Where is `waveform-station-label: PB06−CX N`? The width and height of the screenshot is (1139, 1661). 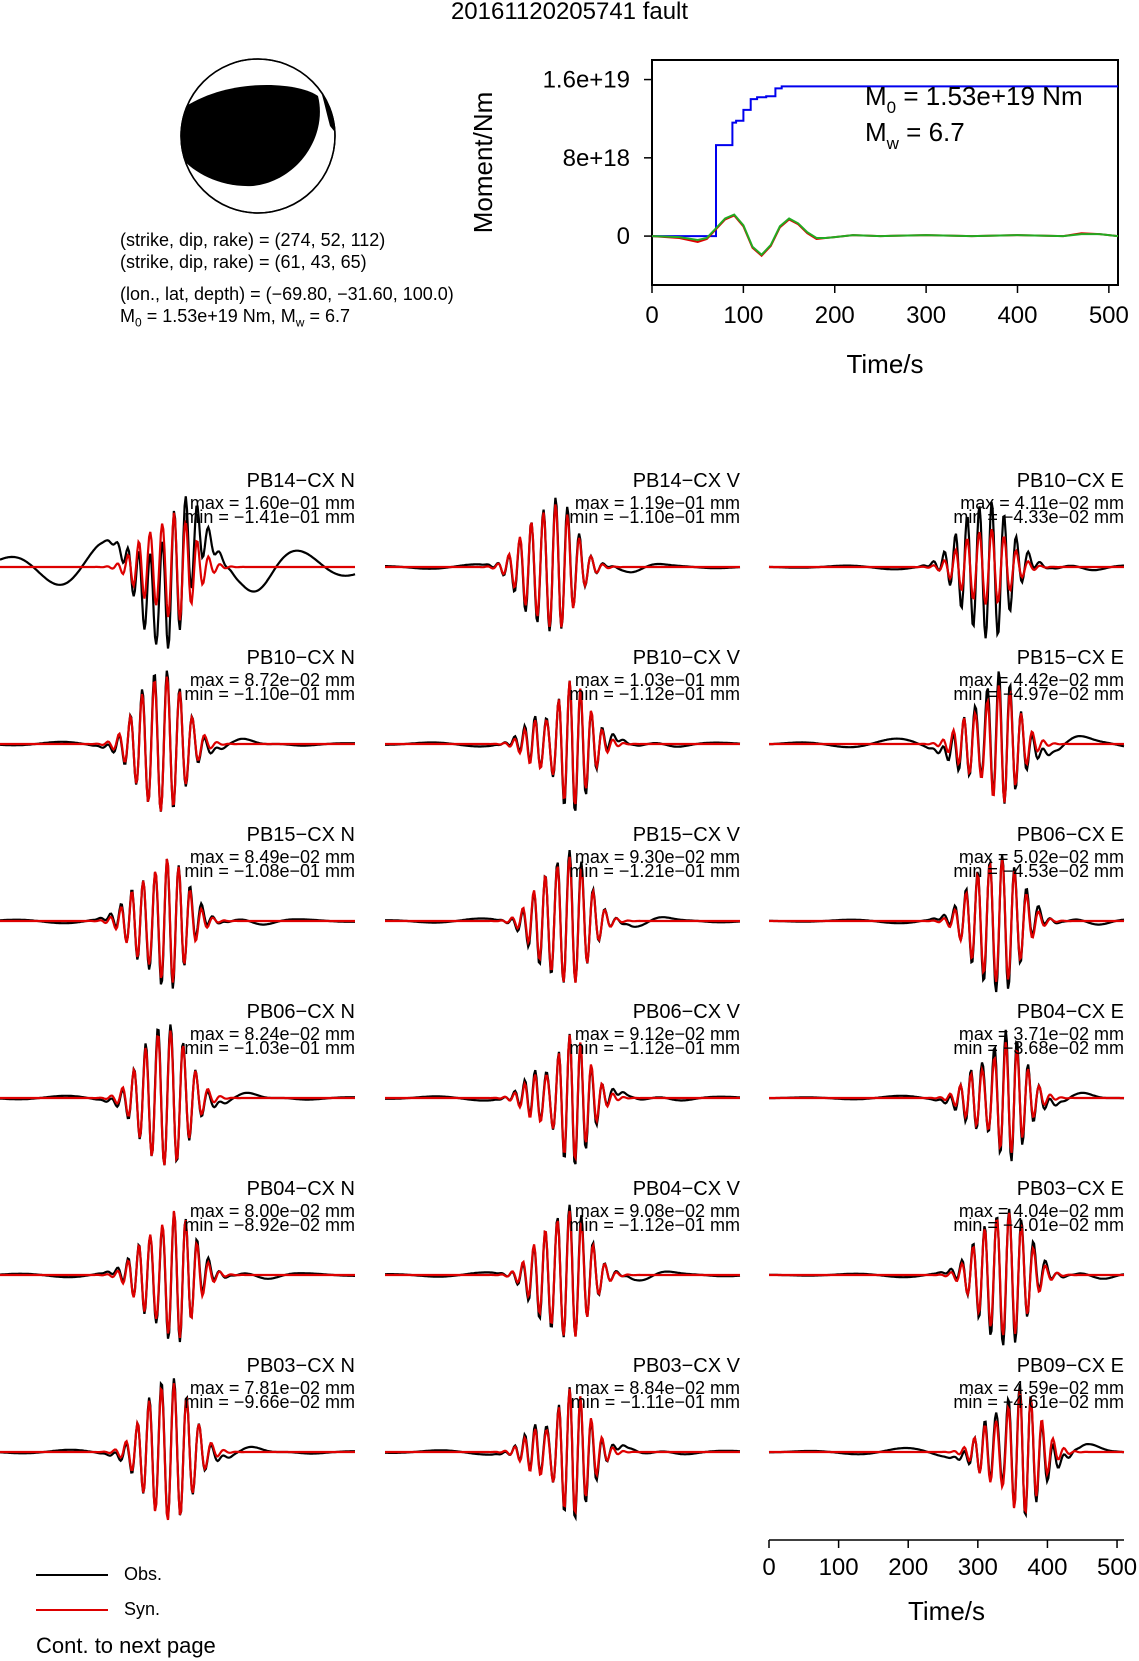 waveform-station-label: PB06−CX N is located at coordinates (301, 1012).